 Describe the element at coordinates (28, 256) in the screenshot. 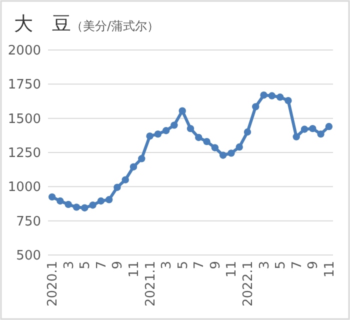

I see `y-tick-label: 500` at that location.